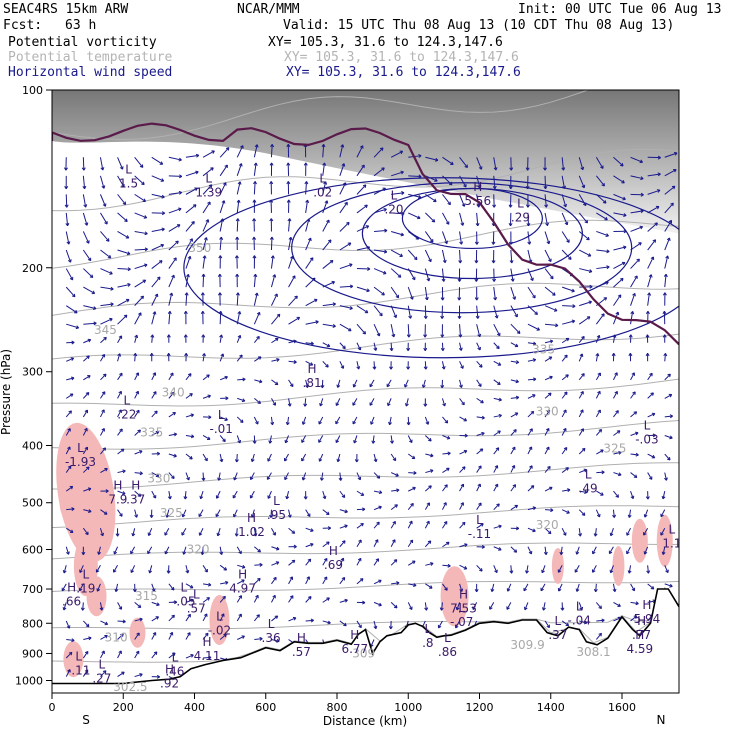 The width and height of the screenshot is (740, 740). I want to click on pv-extremum-value: .95, so click(276, 515).